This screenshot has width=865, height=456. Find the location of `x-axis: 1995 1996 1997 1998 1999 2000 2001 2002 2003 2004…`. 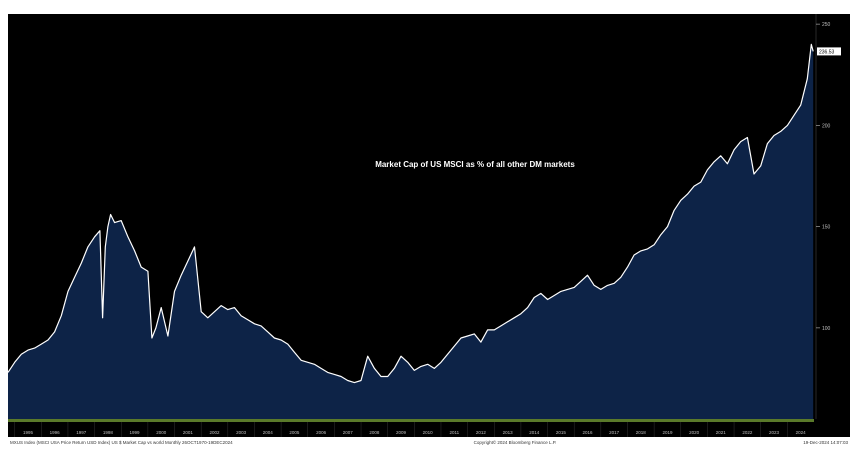

x-axis: 1995 1996 1997 1998 1999 2000 2001 2002 2003 2004… is located at coordinates (410, 429).